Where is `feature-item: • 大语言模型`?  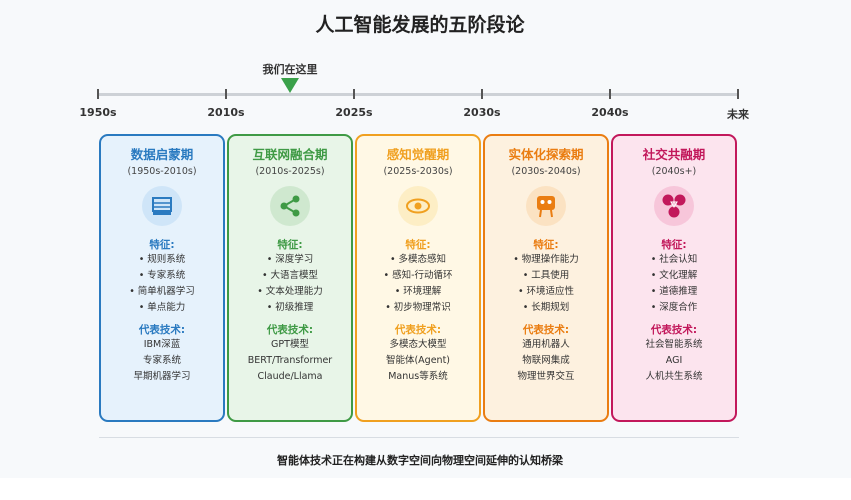
feature-item: • 大语言模型 is located at coordinates (290, 275).